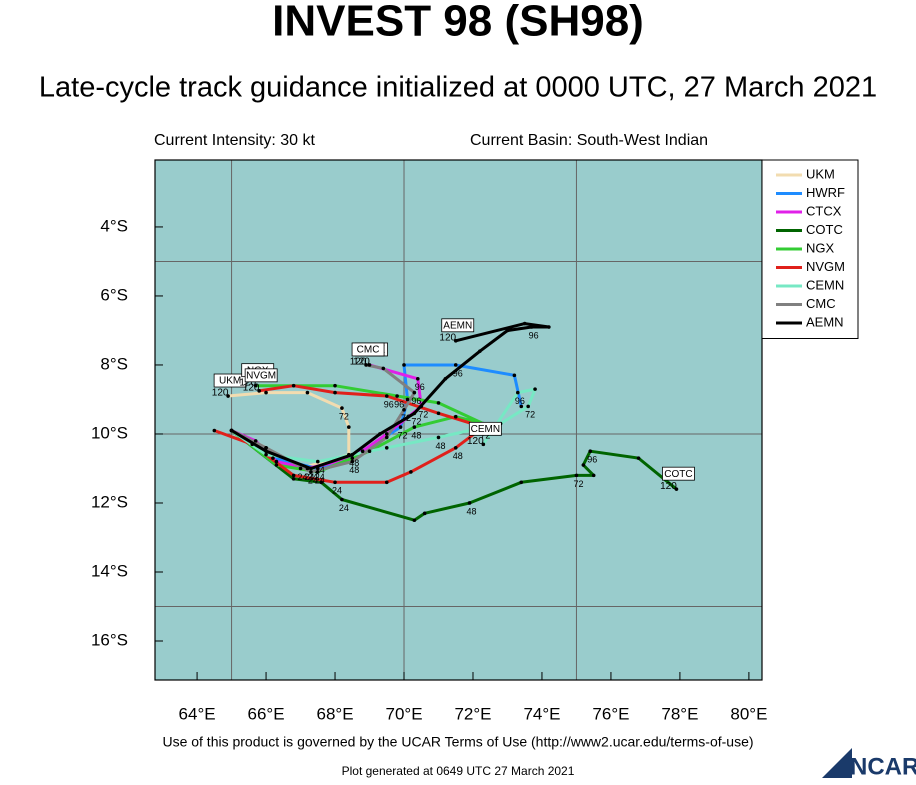 The height and width of the screenshot is (785, 916). Describe the element at coordinates (230, 381) in the screenshot. I see `model-label: UKM` at that location.